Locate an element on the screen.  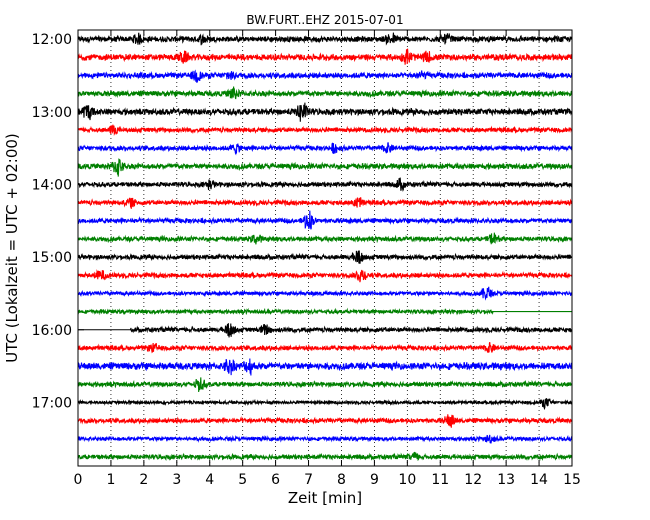
x-tick-label-6: 6 is located at coordinates (275, 480).